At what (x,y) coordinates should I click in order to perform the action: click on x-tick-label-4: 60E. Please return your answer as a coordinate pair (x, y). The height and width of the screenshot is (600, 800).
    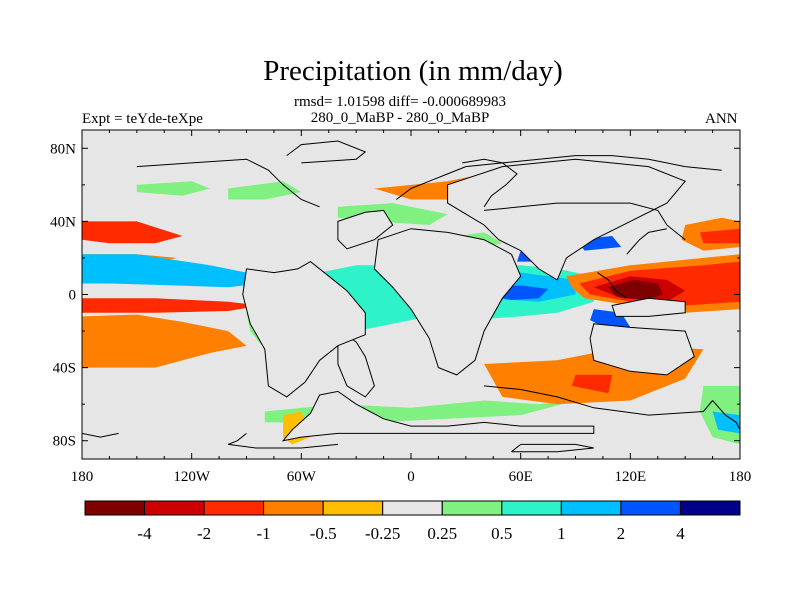
    Looking at the image, I should click on (521, 477).